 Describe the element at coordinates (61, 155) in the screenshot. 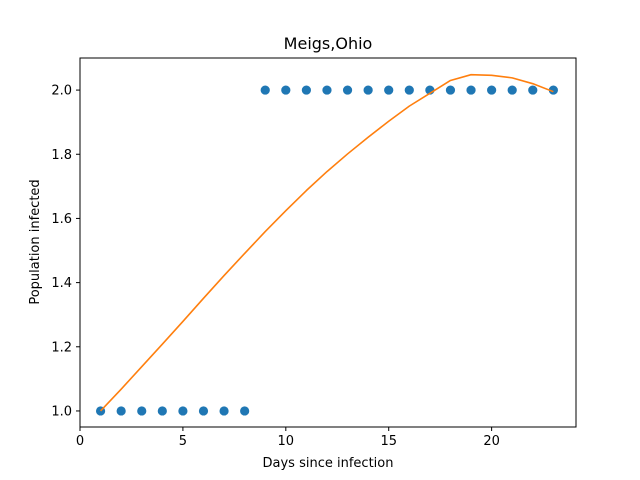

I see `y-tick-label: 1.8` at that location.